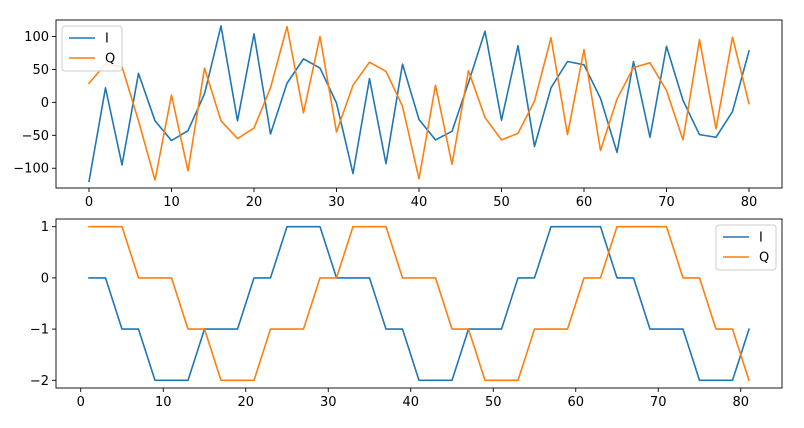 This screenshot has width=804, height=428. I want to click on y-tick-label: −2, so click(39, 381).